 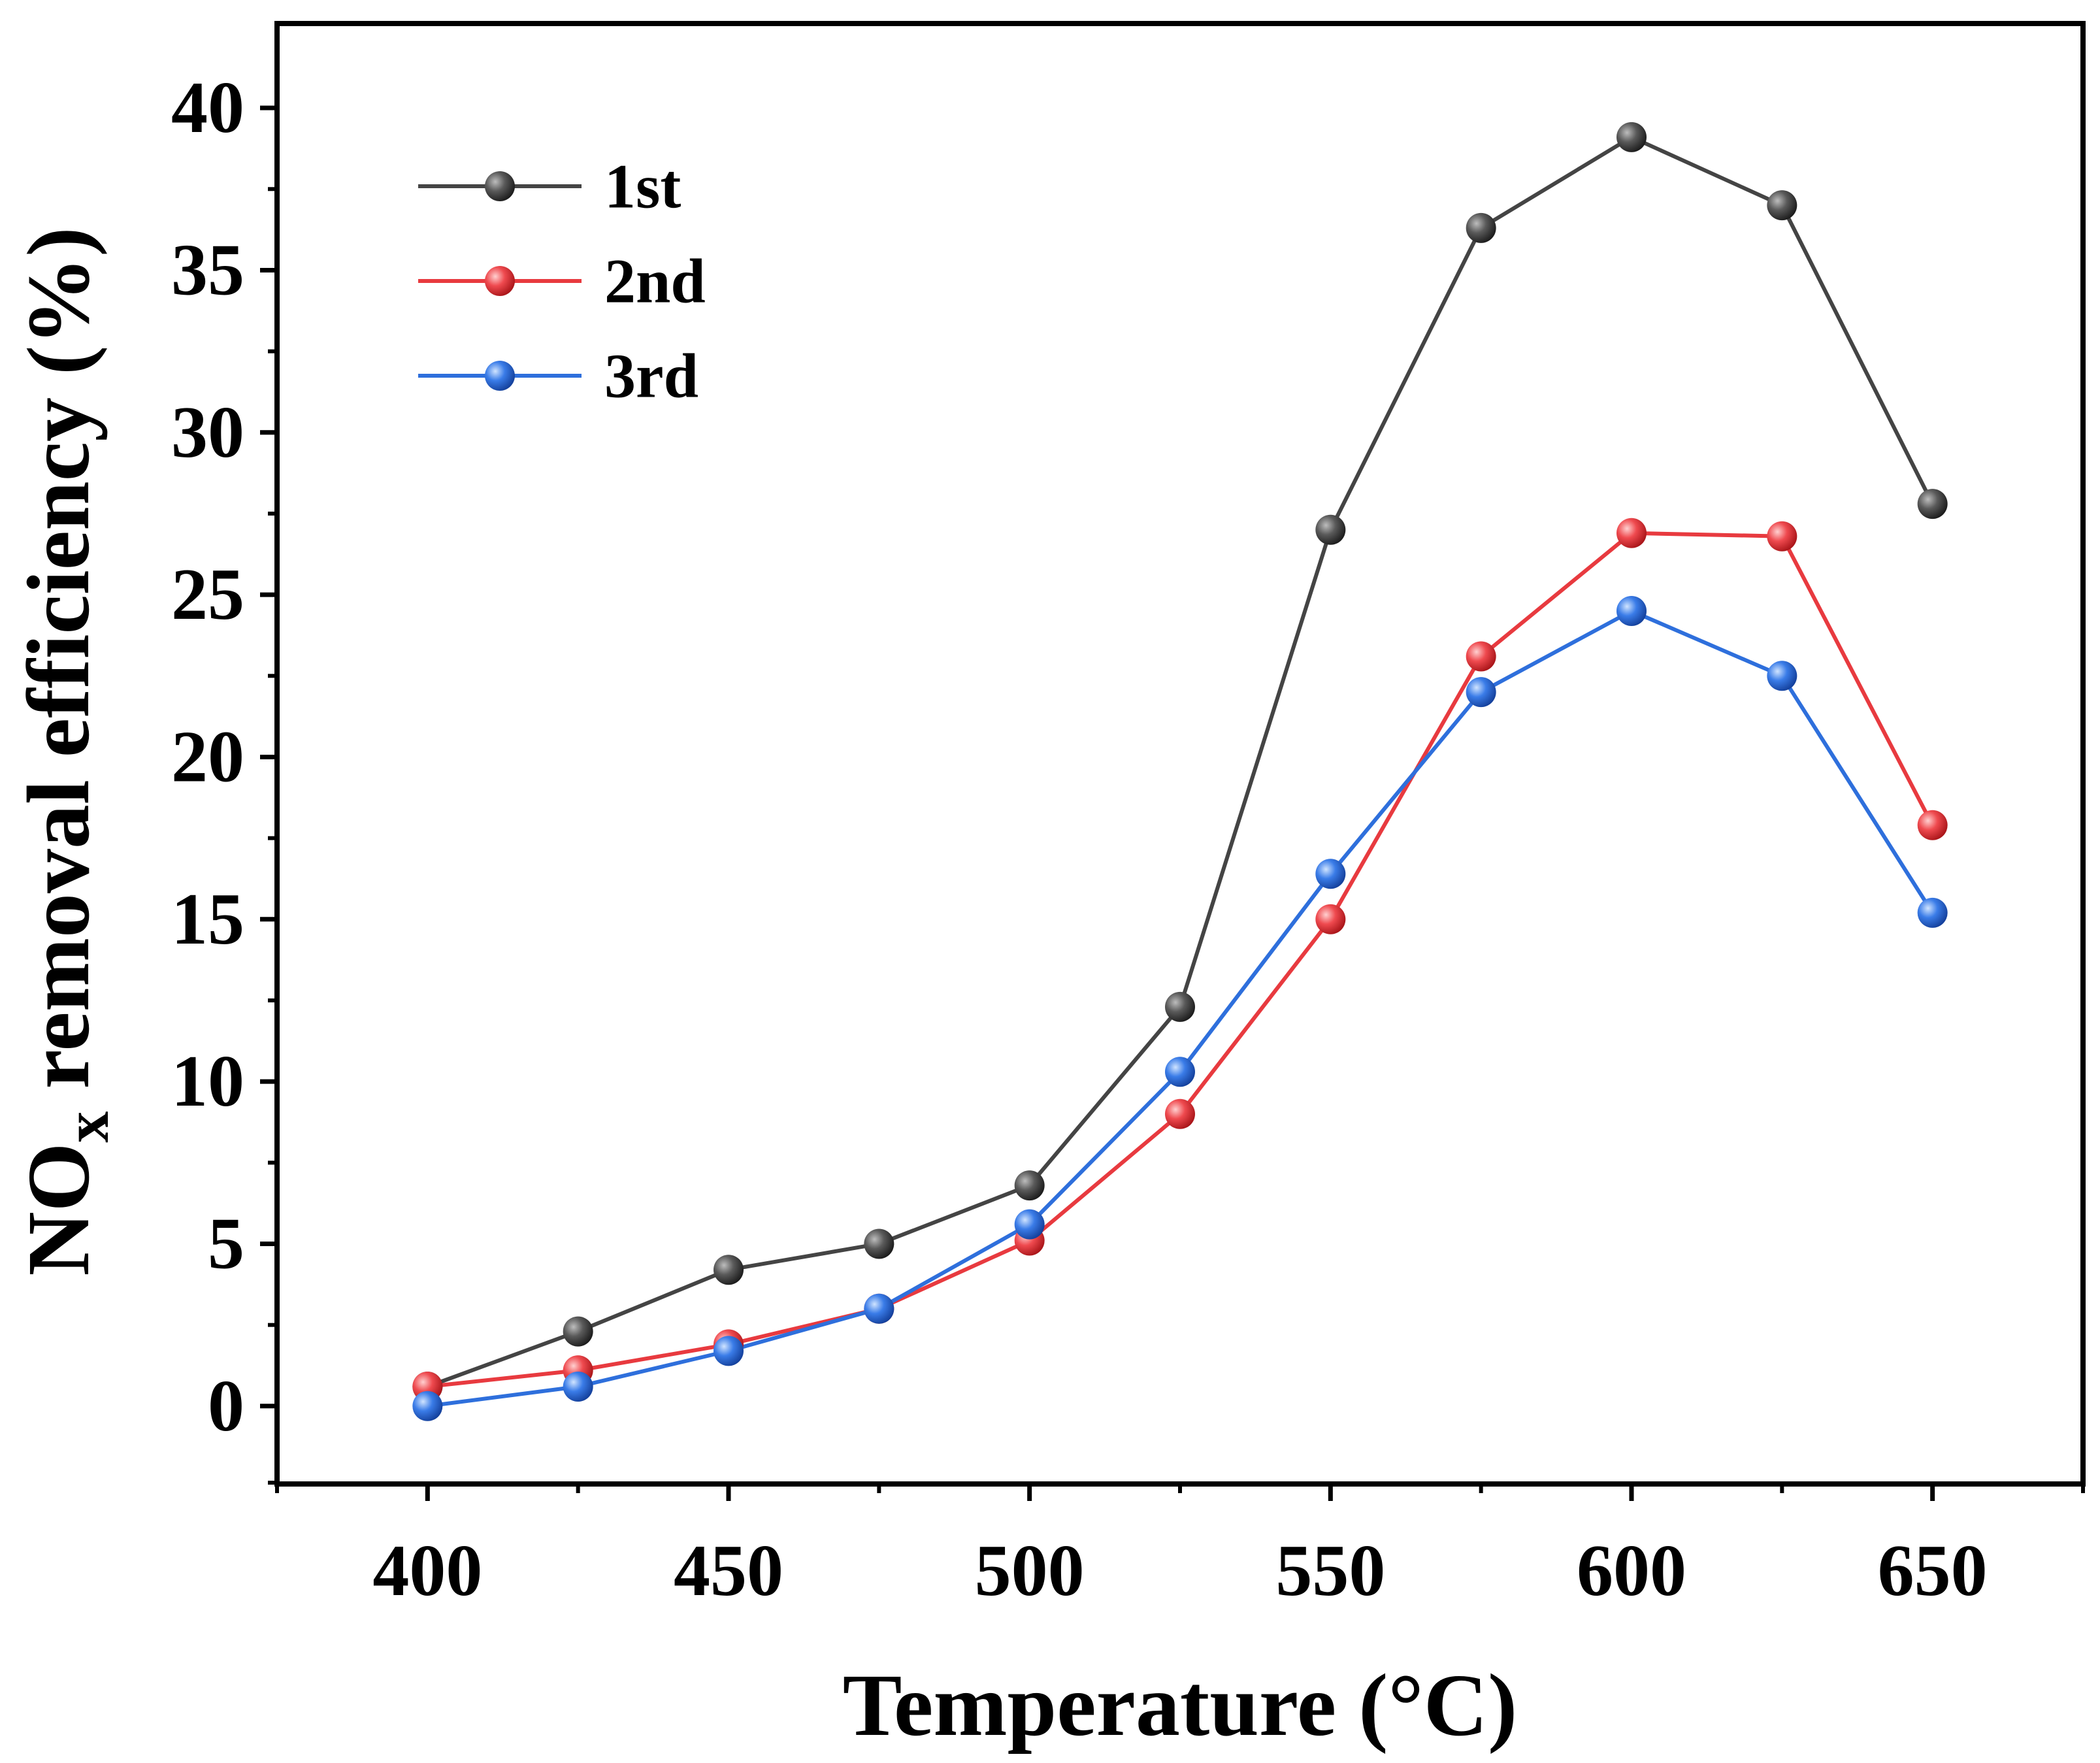 I want to click on legend-marker-3rd, so click(x=500, y=376).